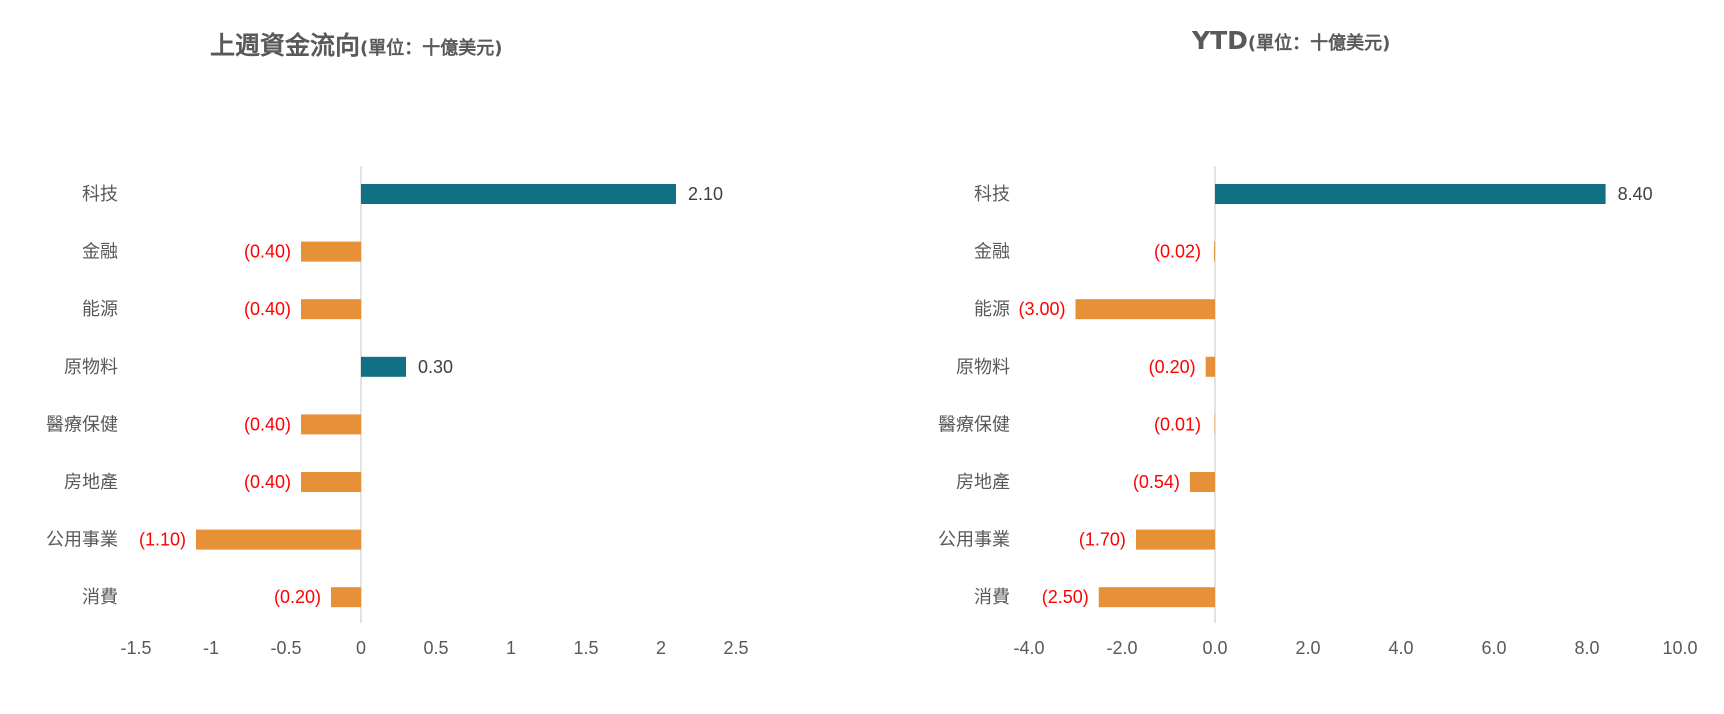 This screenshot has width=1724, height=714. Describe the element at coordinates (211, 648) in the screenshot. I see `x-tick-label: -1` at that location.